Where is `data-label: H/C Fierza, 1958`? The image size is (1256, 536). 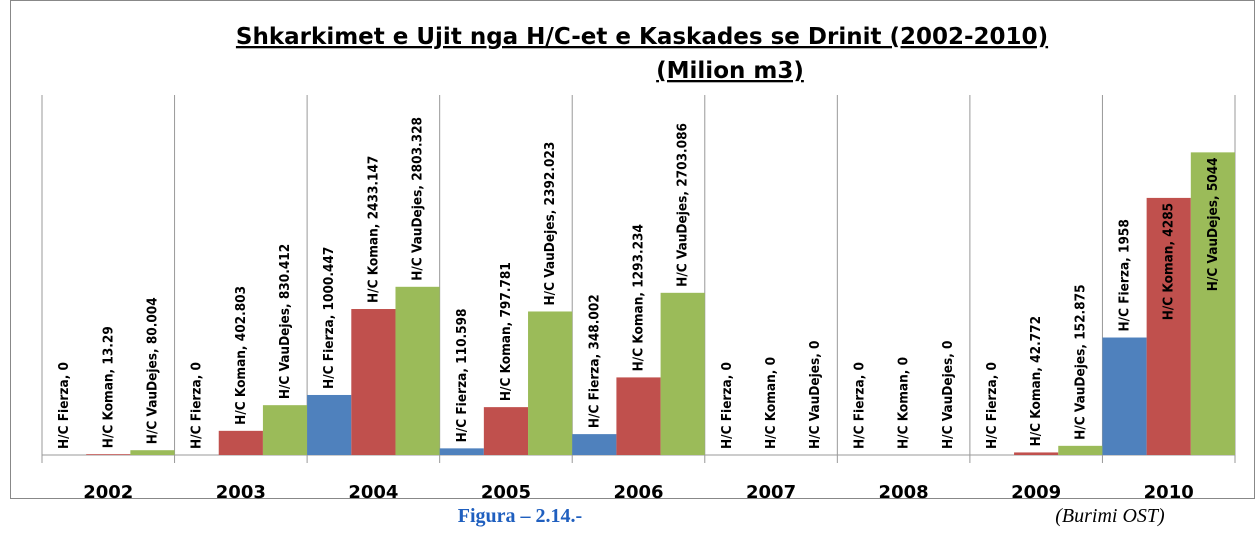 data-label: H/C Fierza, 1958 is located at coordinates (1125, 275).